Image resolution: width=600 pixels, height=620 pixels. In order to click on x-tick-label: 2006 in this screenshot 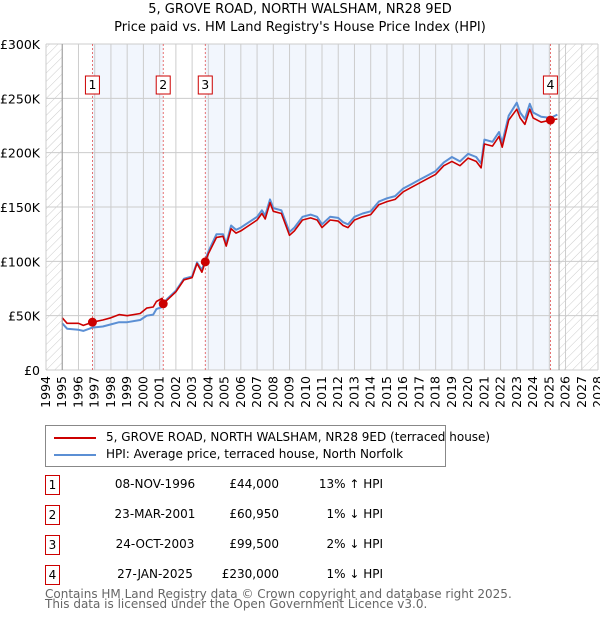, I will do `click(240, 392)`.